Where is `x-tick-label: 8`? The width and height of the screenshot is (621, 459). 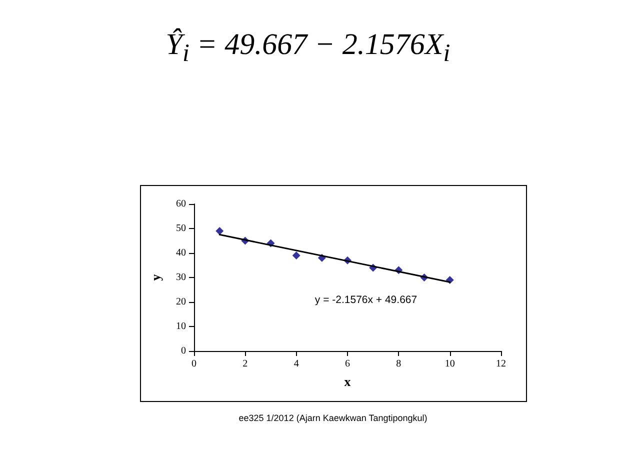 x-tick-label: 8 is located at coordinates (399, 364).